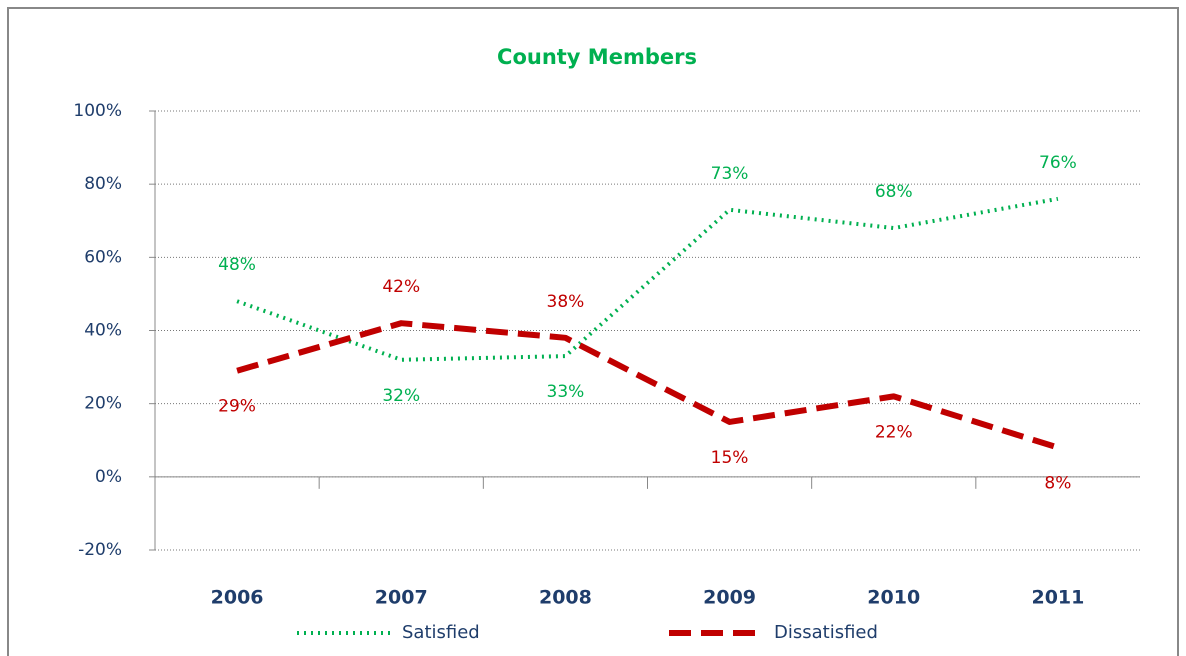 This screenshot has height=656, width=1186. What do you see at coordinates (103, 257) in the screenshot?
I see `y-tick-label: 60%` at bounding box center [103, 257].